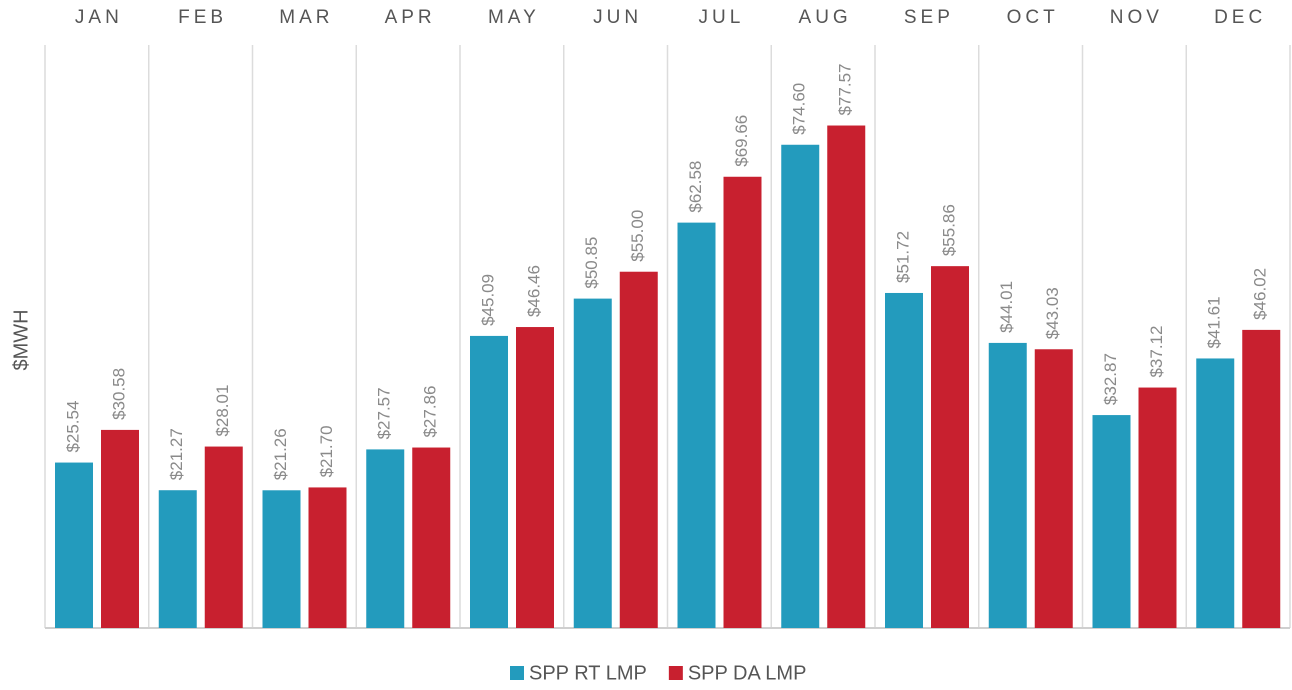 This screenshot has height=690, width=1292. What do you see at coordinates (1033, 17) in the screenshot?
I see `x-tick-label: OCT` at bounding box center [1033, 17].